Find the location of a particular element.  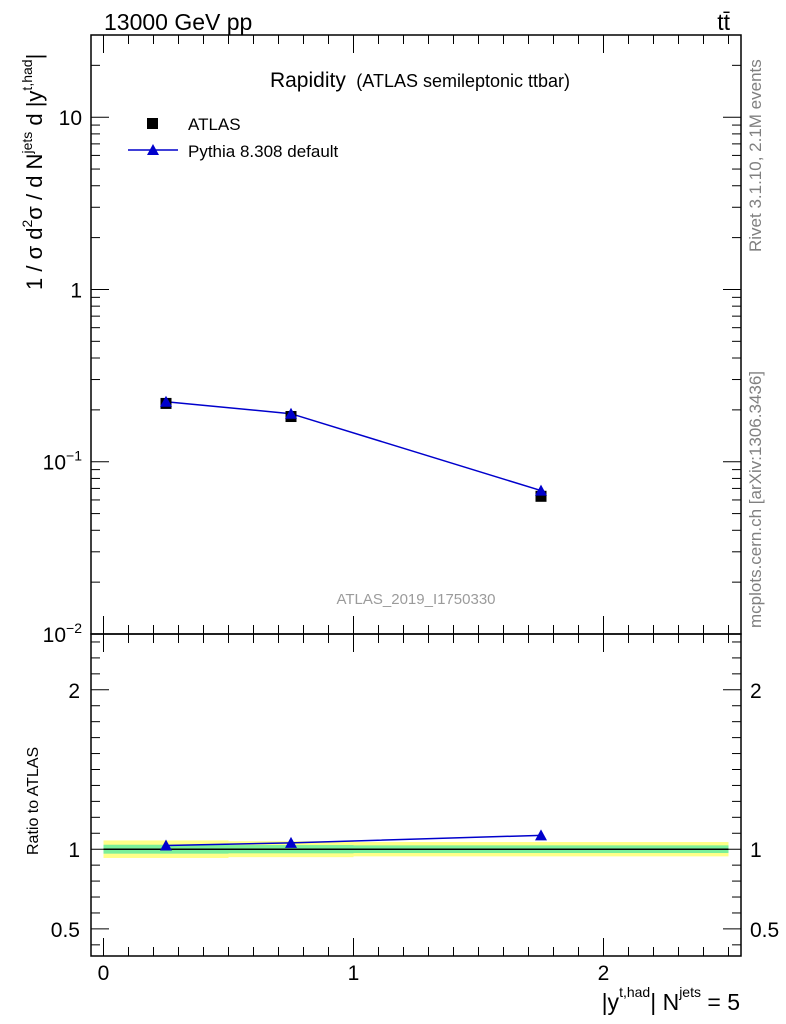

ratio-y-tick-label-right: 2 is located at coordinates (756, 691).